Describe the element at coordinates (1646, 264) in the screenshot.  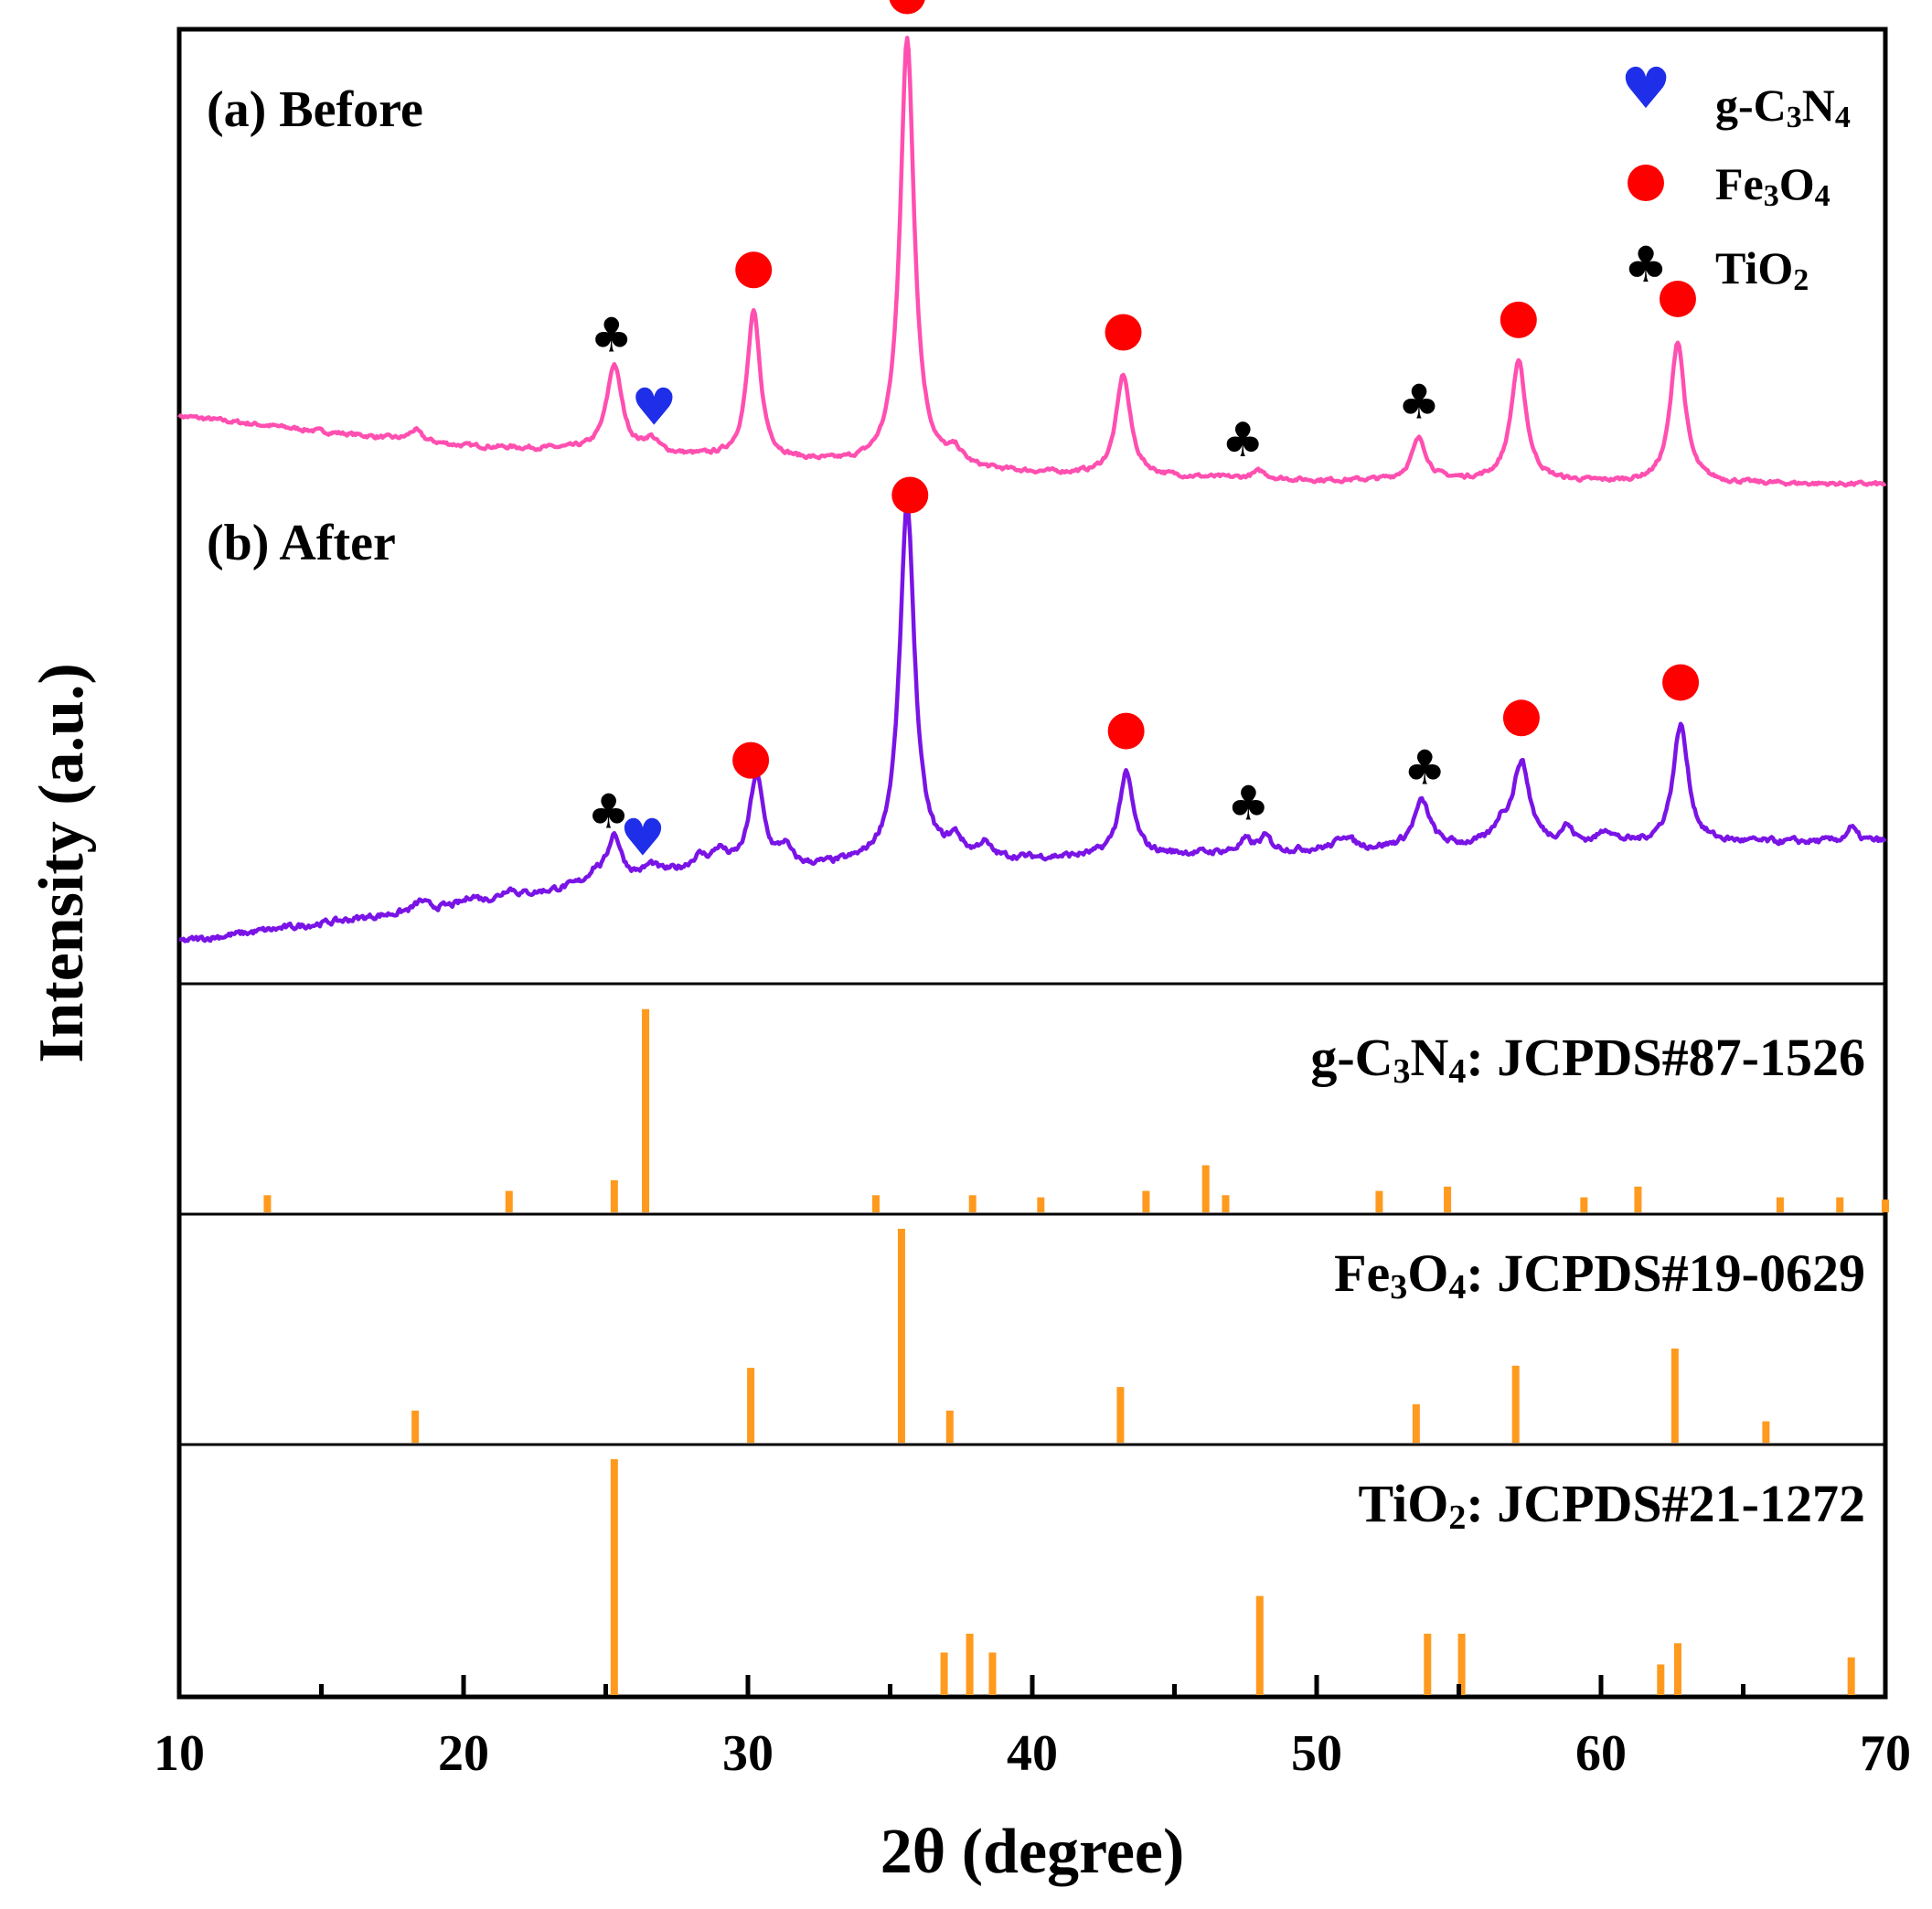
I see `legend-club-icon: ♣` at that location.